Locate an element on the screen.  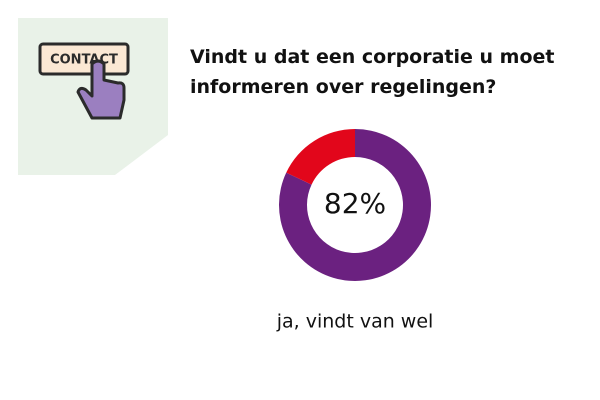
value-label: 82% is located at coordinates (355, 203).